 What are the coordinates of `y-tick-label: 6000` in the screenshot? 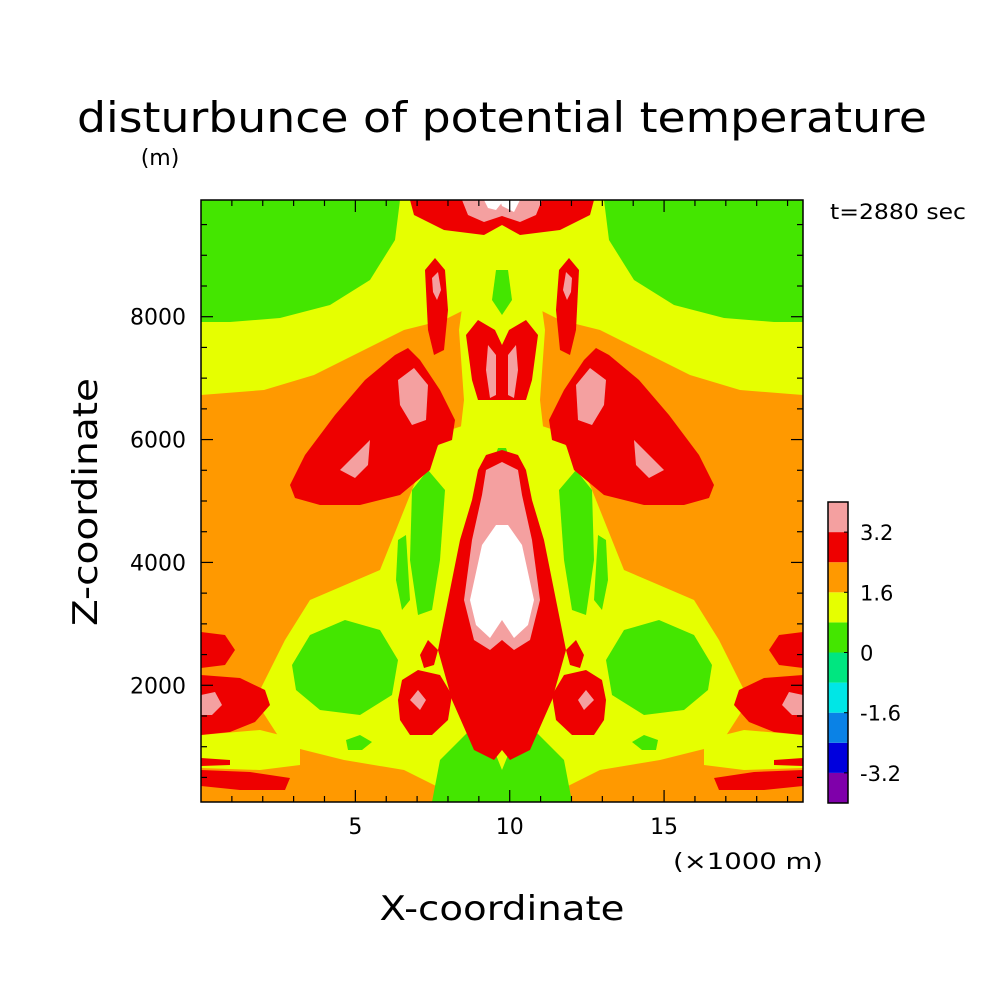 It's located at (158, 441).